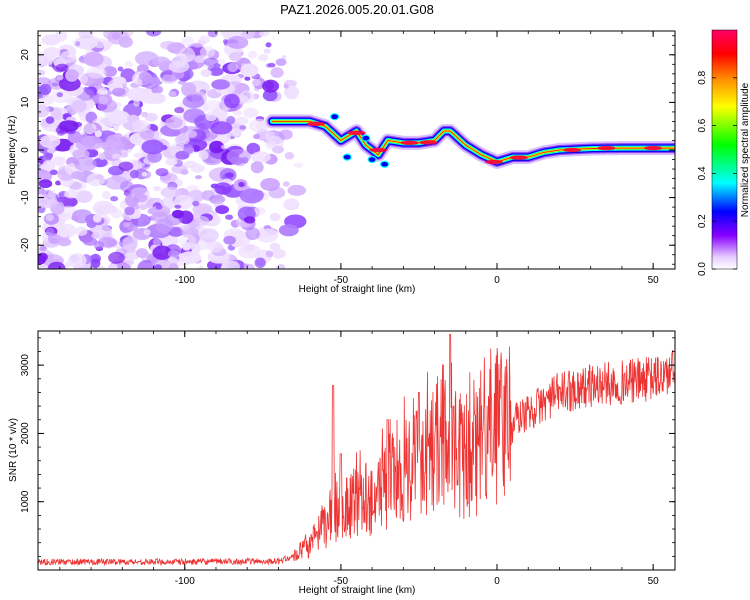 The height and width of the screenshot is (600, 750). I want to click on spectrogram-ylabel: Frequency (Hz), so click(12, 150).